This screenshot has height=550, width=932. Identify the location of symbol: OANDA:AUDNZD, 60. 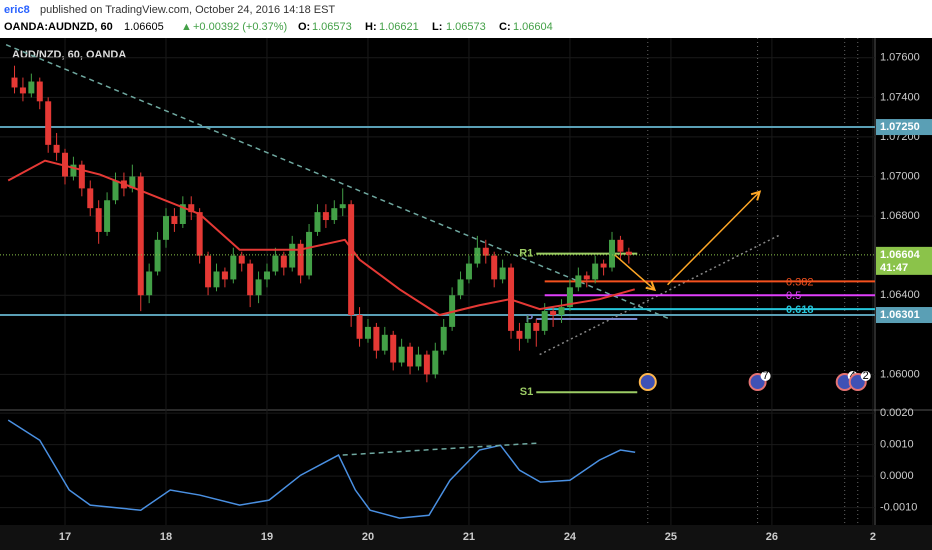
(58, 27).